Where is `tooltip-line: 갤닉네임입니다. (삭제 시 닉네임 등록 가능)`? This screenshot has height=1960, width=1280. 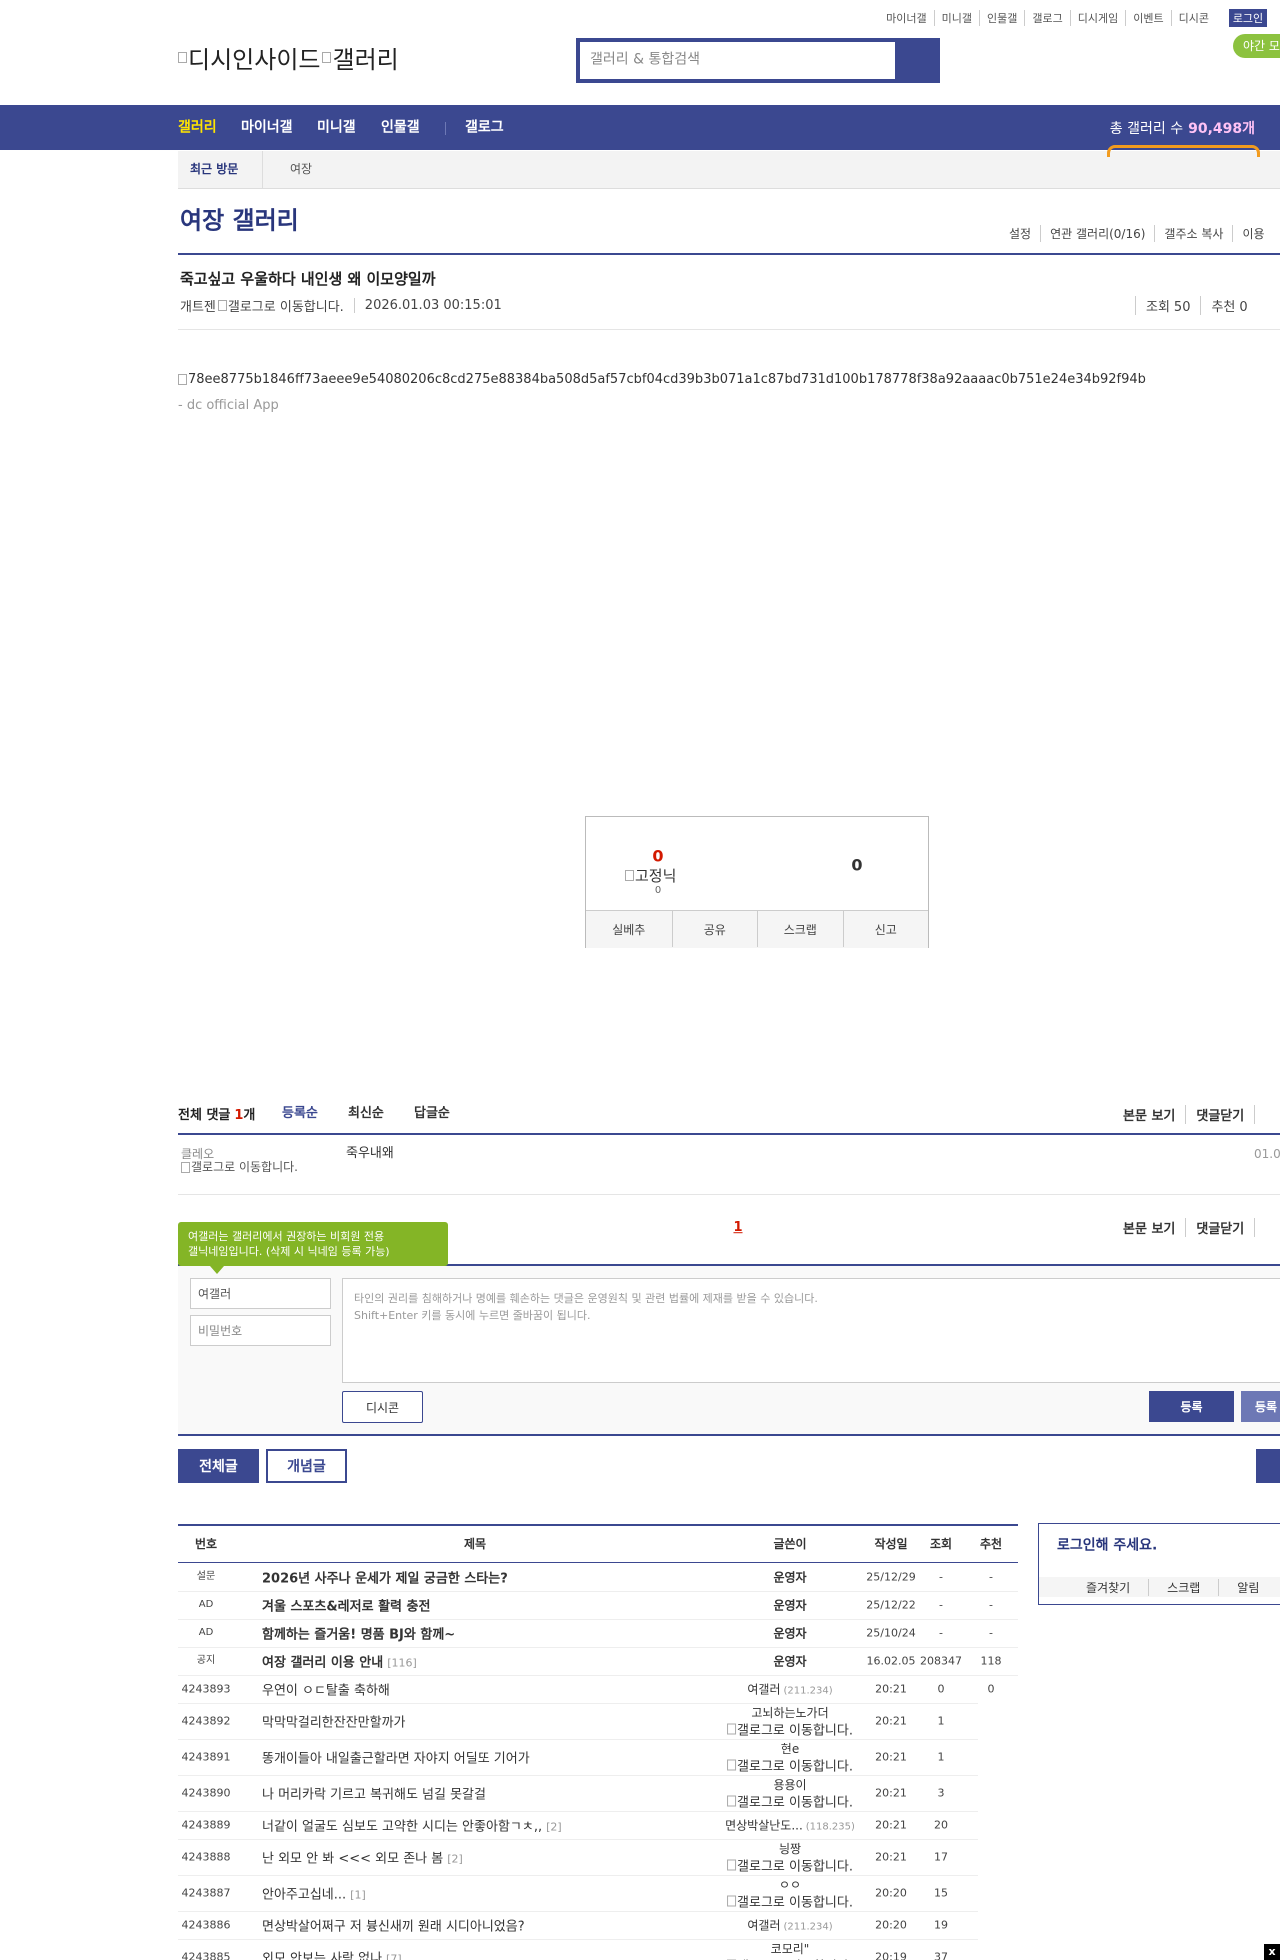
tooltip-line: 갤닉네임입니다. (삭제 시 닉네임 등록 가능) is located at coordinates (289, 1252).